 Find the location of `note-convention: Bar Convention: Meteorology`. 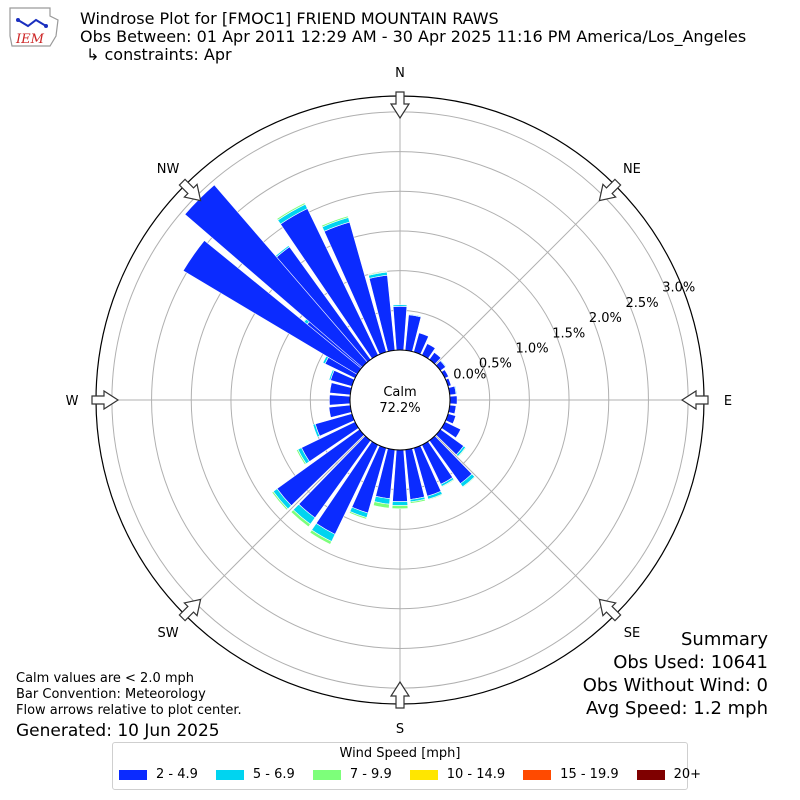

note-convention: Bar Convention: Meteorology is located at coordinates (111, 694).